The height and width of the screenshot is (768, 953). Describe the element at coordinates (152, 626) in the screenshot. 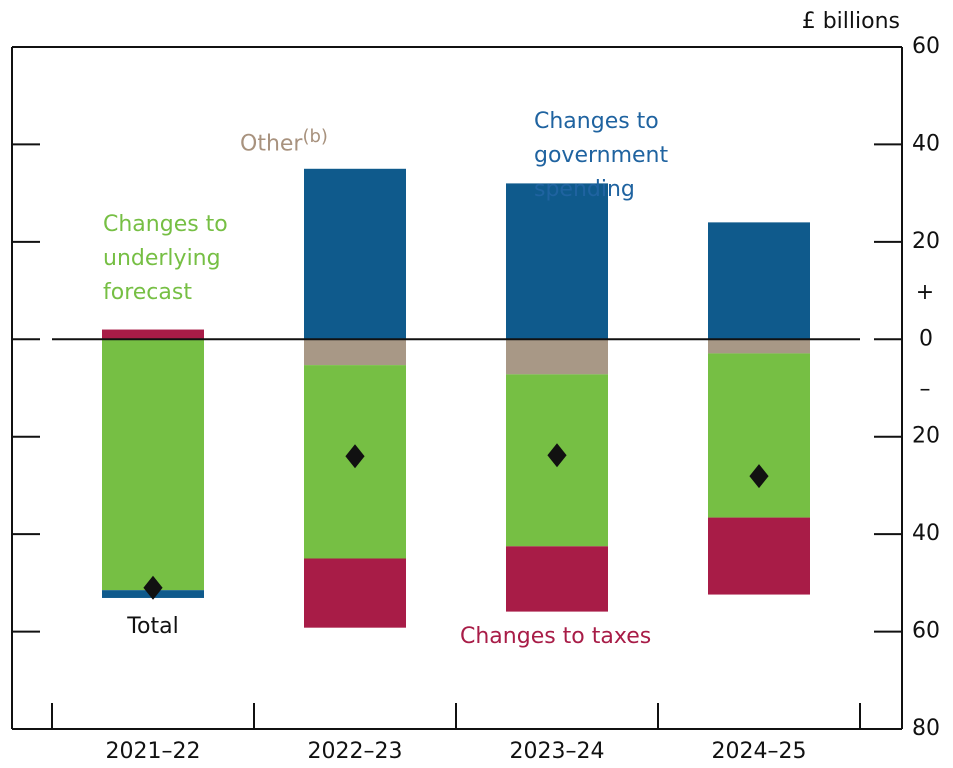

I see `total-label: Total` at that location.